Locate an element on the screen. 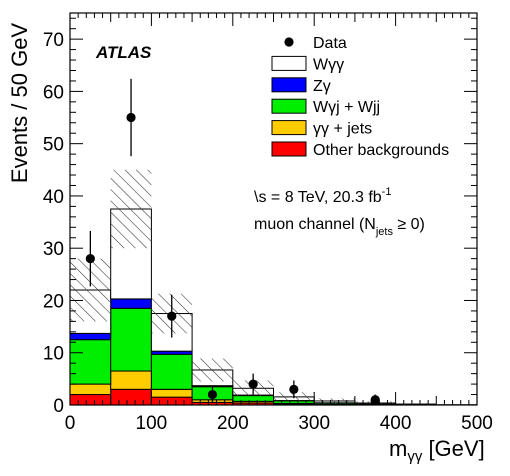 This screenshot has height=476, width=510. legend-label-5: Other backgrounds is located at coordinates (381, 150).